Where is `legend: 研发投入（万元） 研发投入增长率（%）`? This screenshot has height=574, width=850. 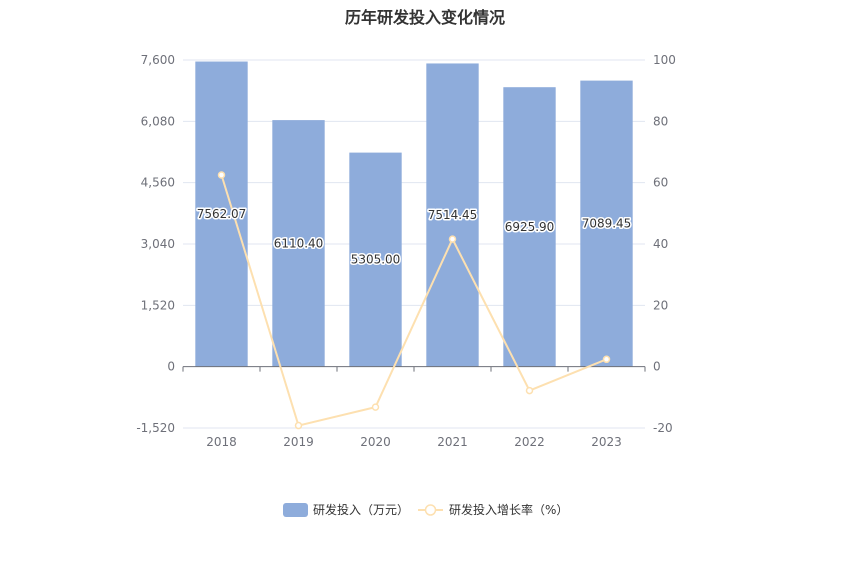
legend: 研发投入（万元） 研发投入增长率（%） is located at coordinates (425, 509).